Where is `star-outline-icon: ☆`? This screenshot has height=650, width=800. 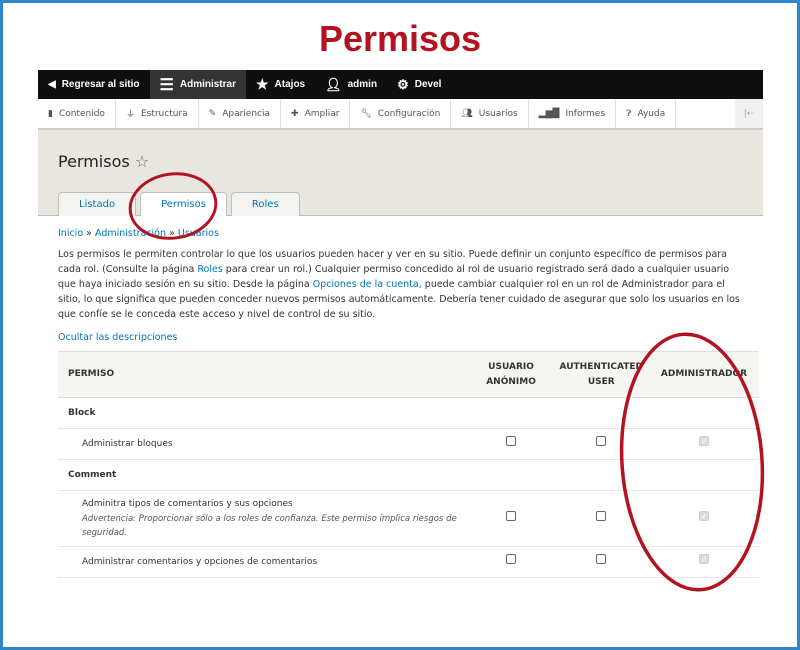
star-outline-icon: ☆ is located at coordinates (142, 161).